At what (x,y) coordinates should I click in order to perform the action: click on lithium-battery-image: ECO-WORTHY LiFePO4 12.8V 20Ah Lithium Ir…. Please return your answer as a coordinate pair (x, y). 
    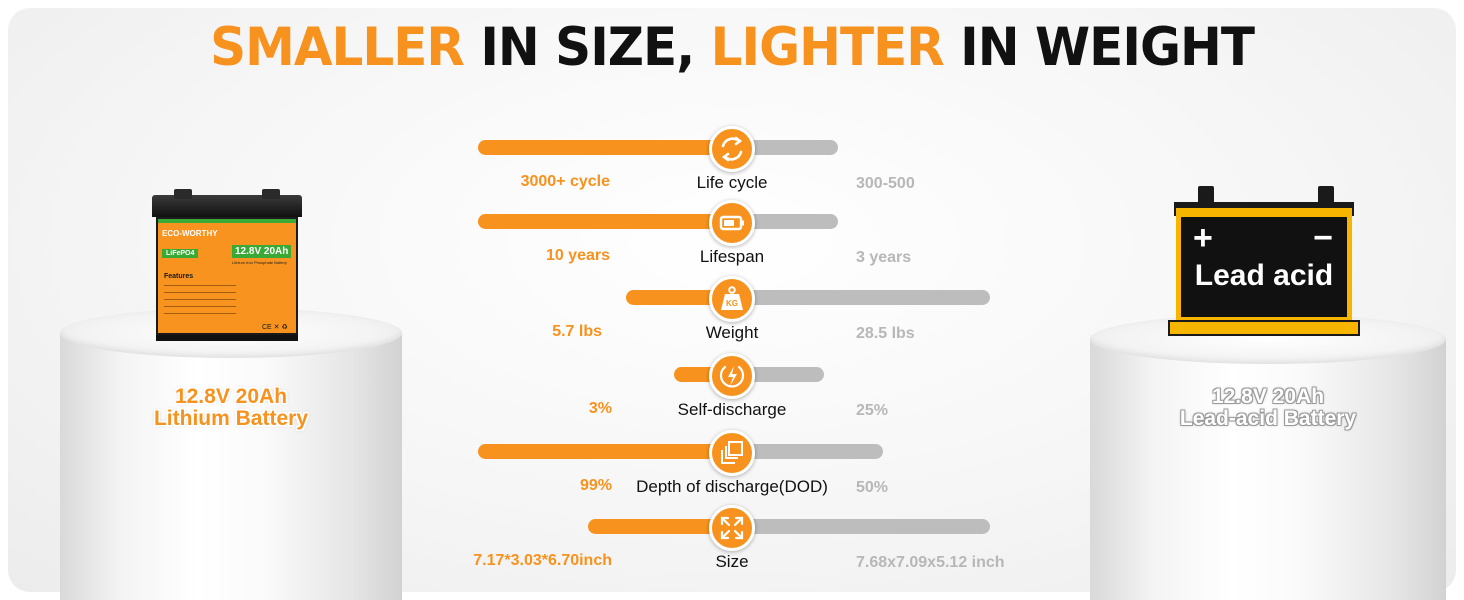
    Looking at the image, I should click on (227, 265).